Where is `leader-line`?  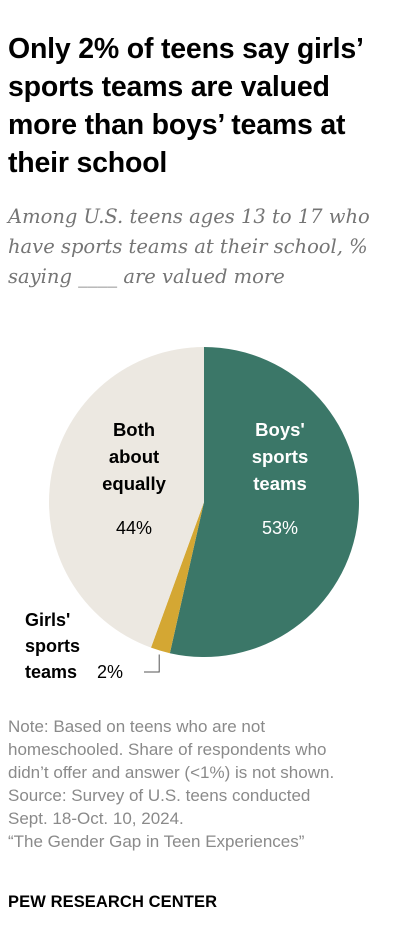
leader-line is located at coordinates (152, 663).